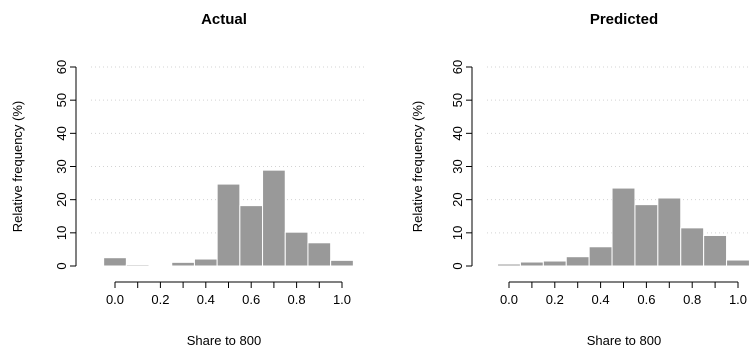 This screenshot has width=755, height=356. What do you see at coordinates (224, 19) in the screenshot?
I see `chart-title: Actual` at bounding box center [224, 19].